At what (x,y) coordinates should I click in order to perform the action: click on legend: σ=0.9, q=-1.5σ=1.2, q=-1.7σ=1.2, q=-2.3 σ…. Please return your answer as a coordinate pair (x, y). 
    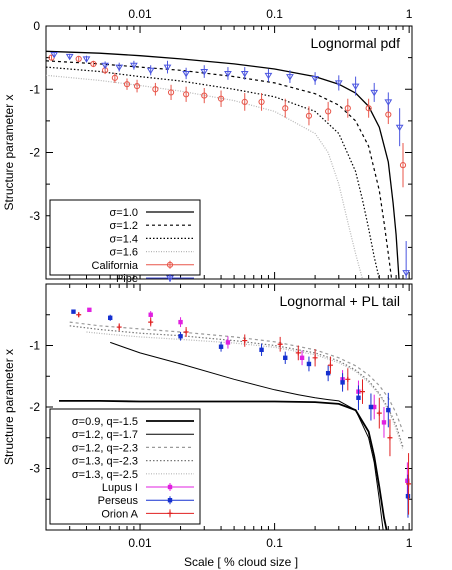
    Looking at the image, I should click on (125, 466).